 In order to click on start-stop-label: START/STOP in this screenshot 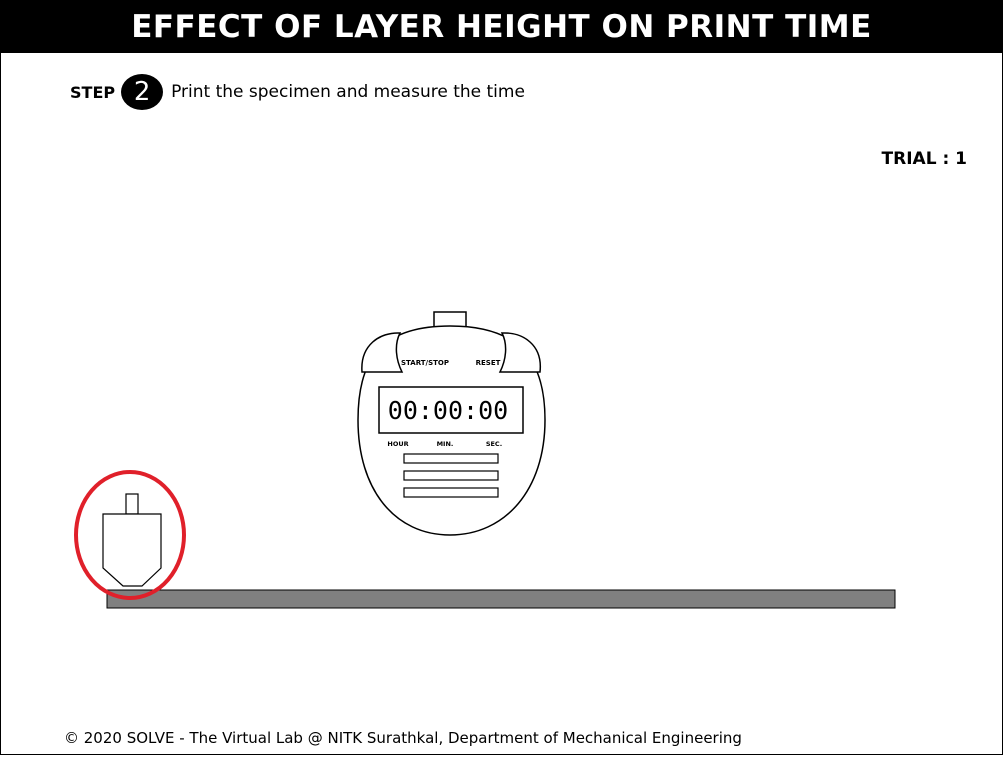, I will do `click(425, 363)`.